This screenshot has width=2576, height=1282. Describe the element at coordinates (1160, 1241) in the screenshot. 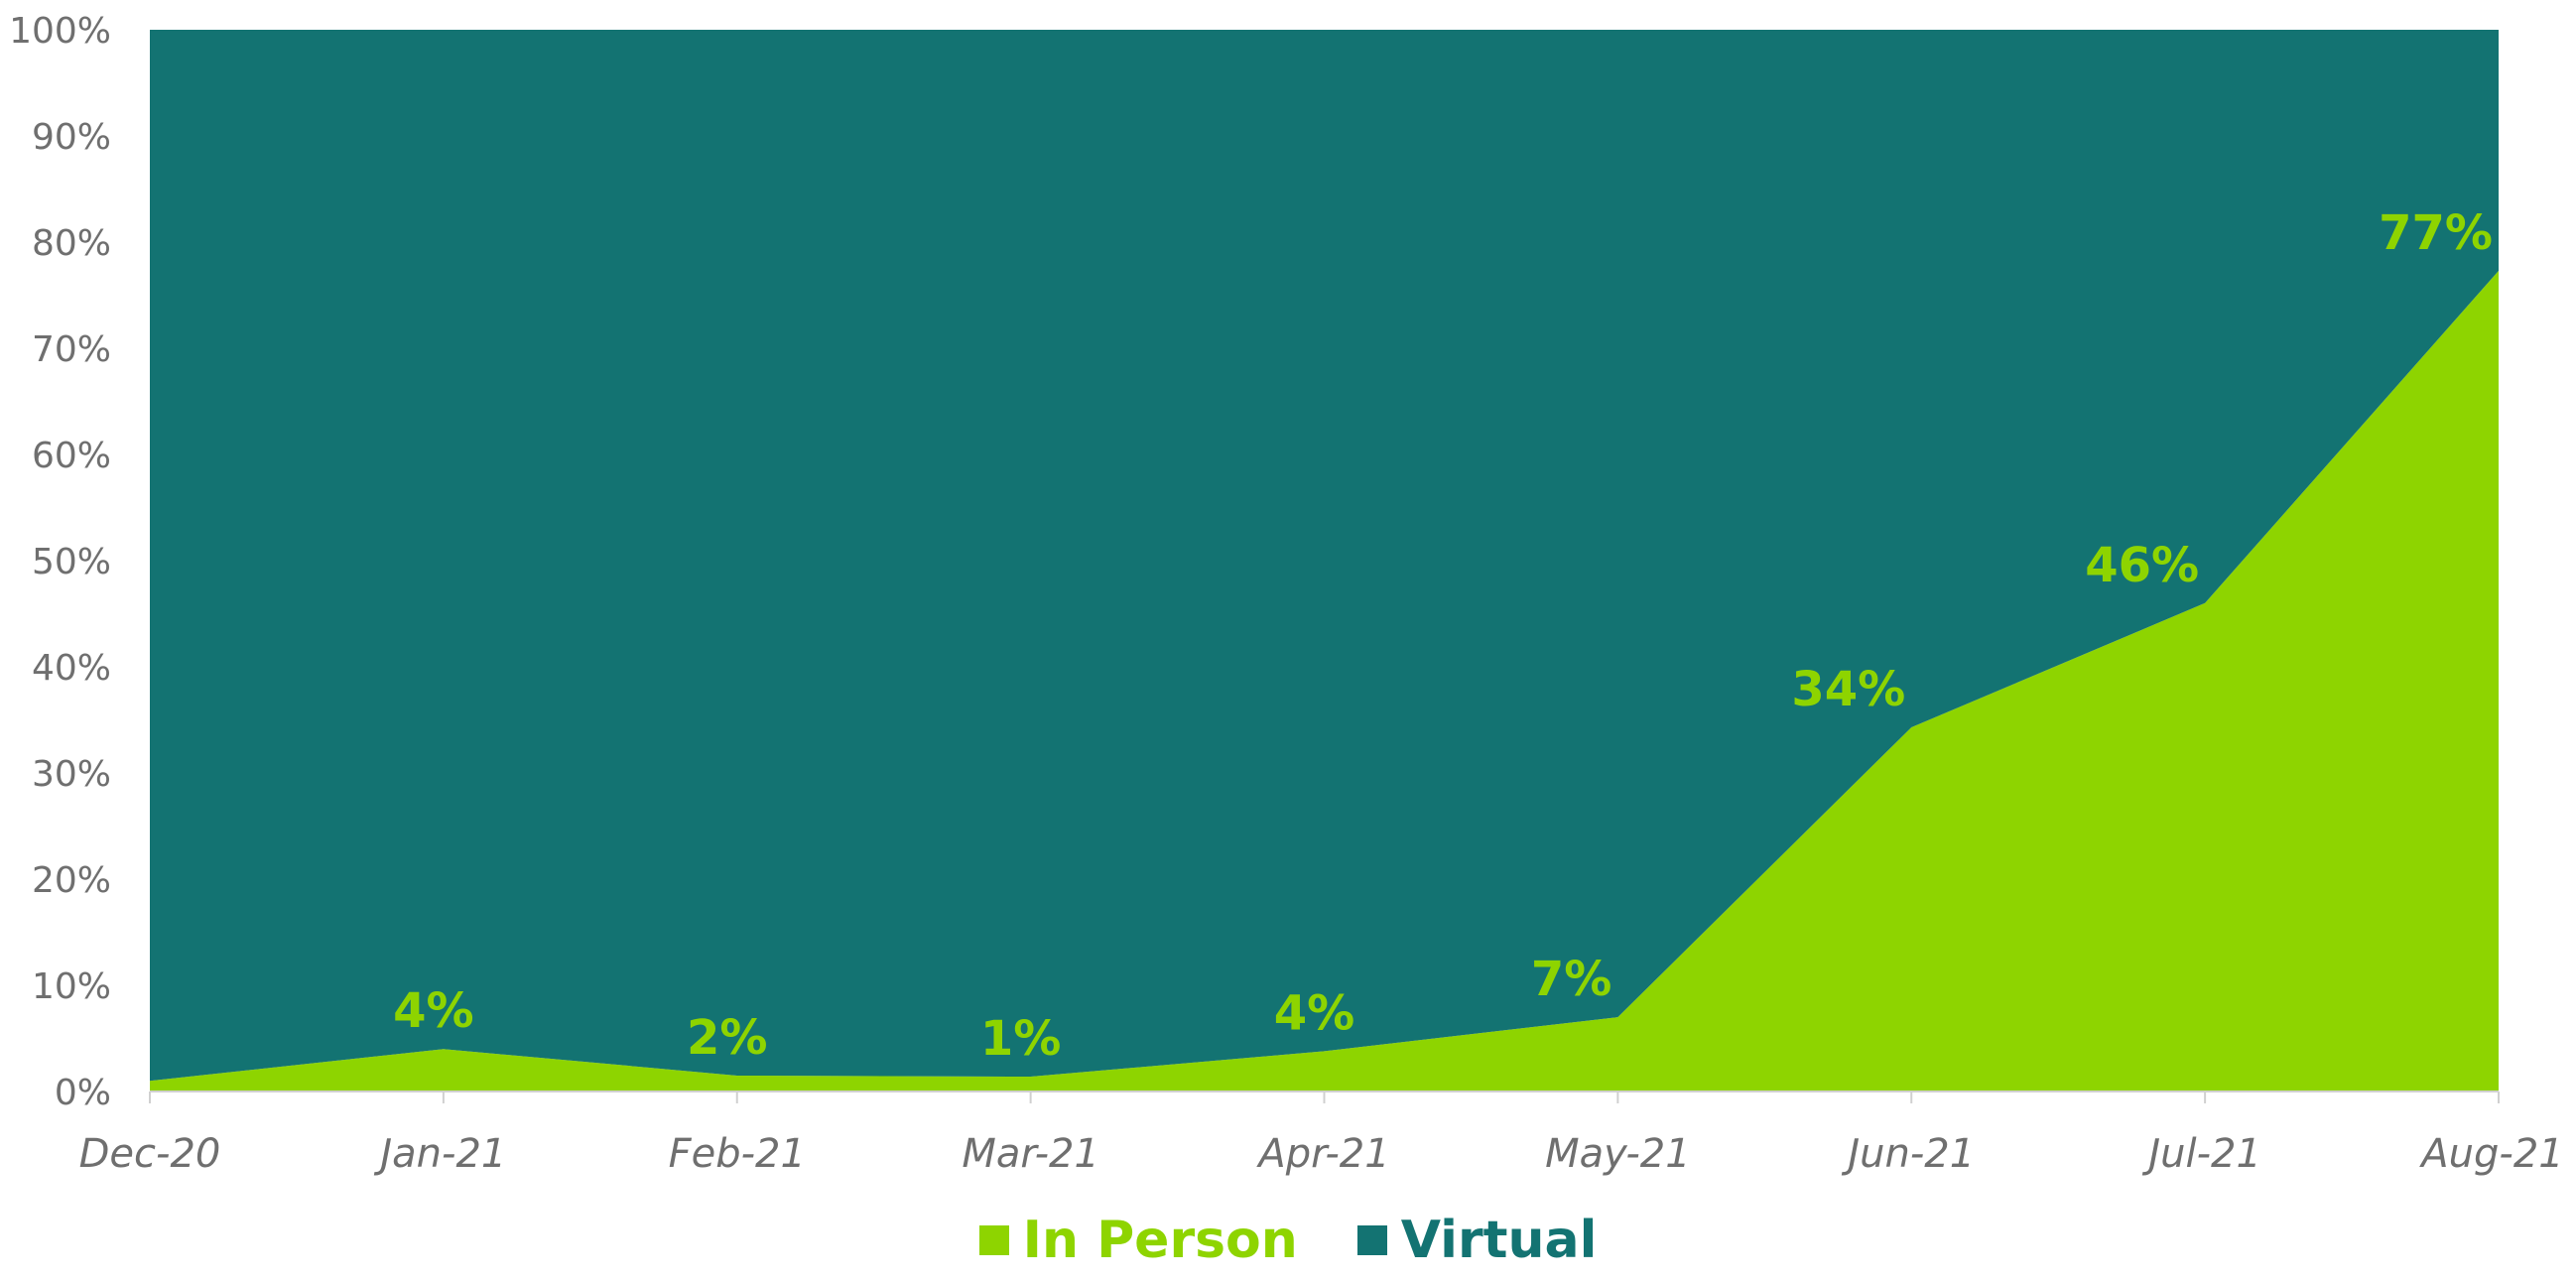

I see `legend-label-in-person: In Person` at that location.